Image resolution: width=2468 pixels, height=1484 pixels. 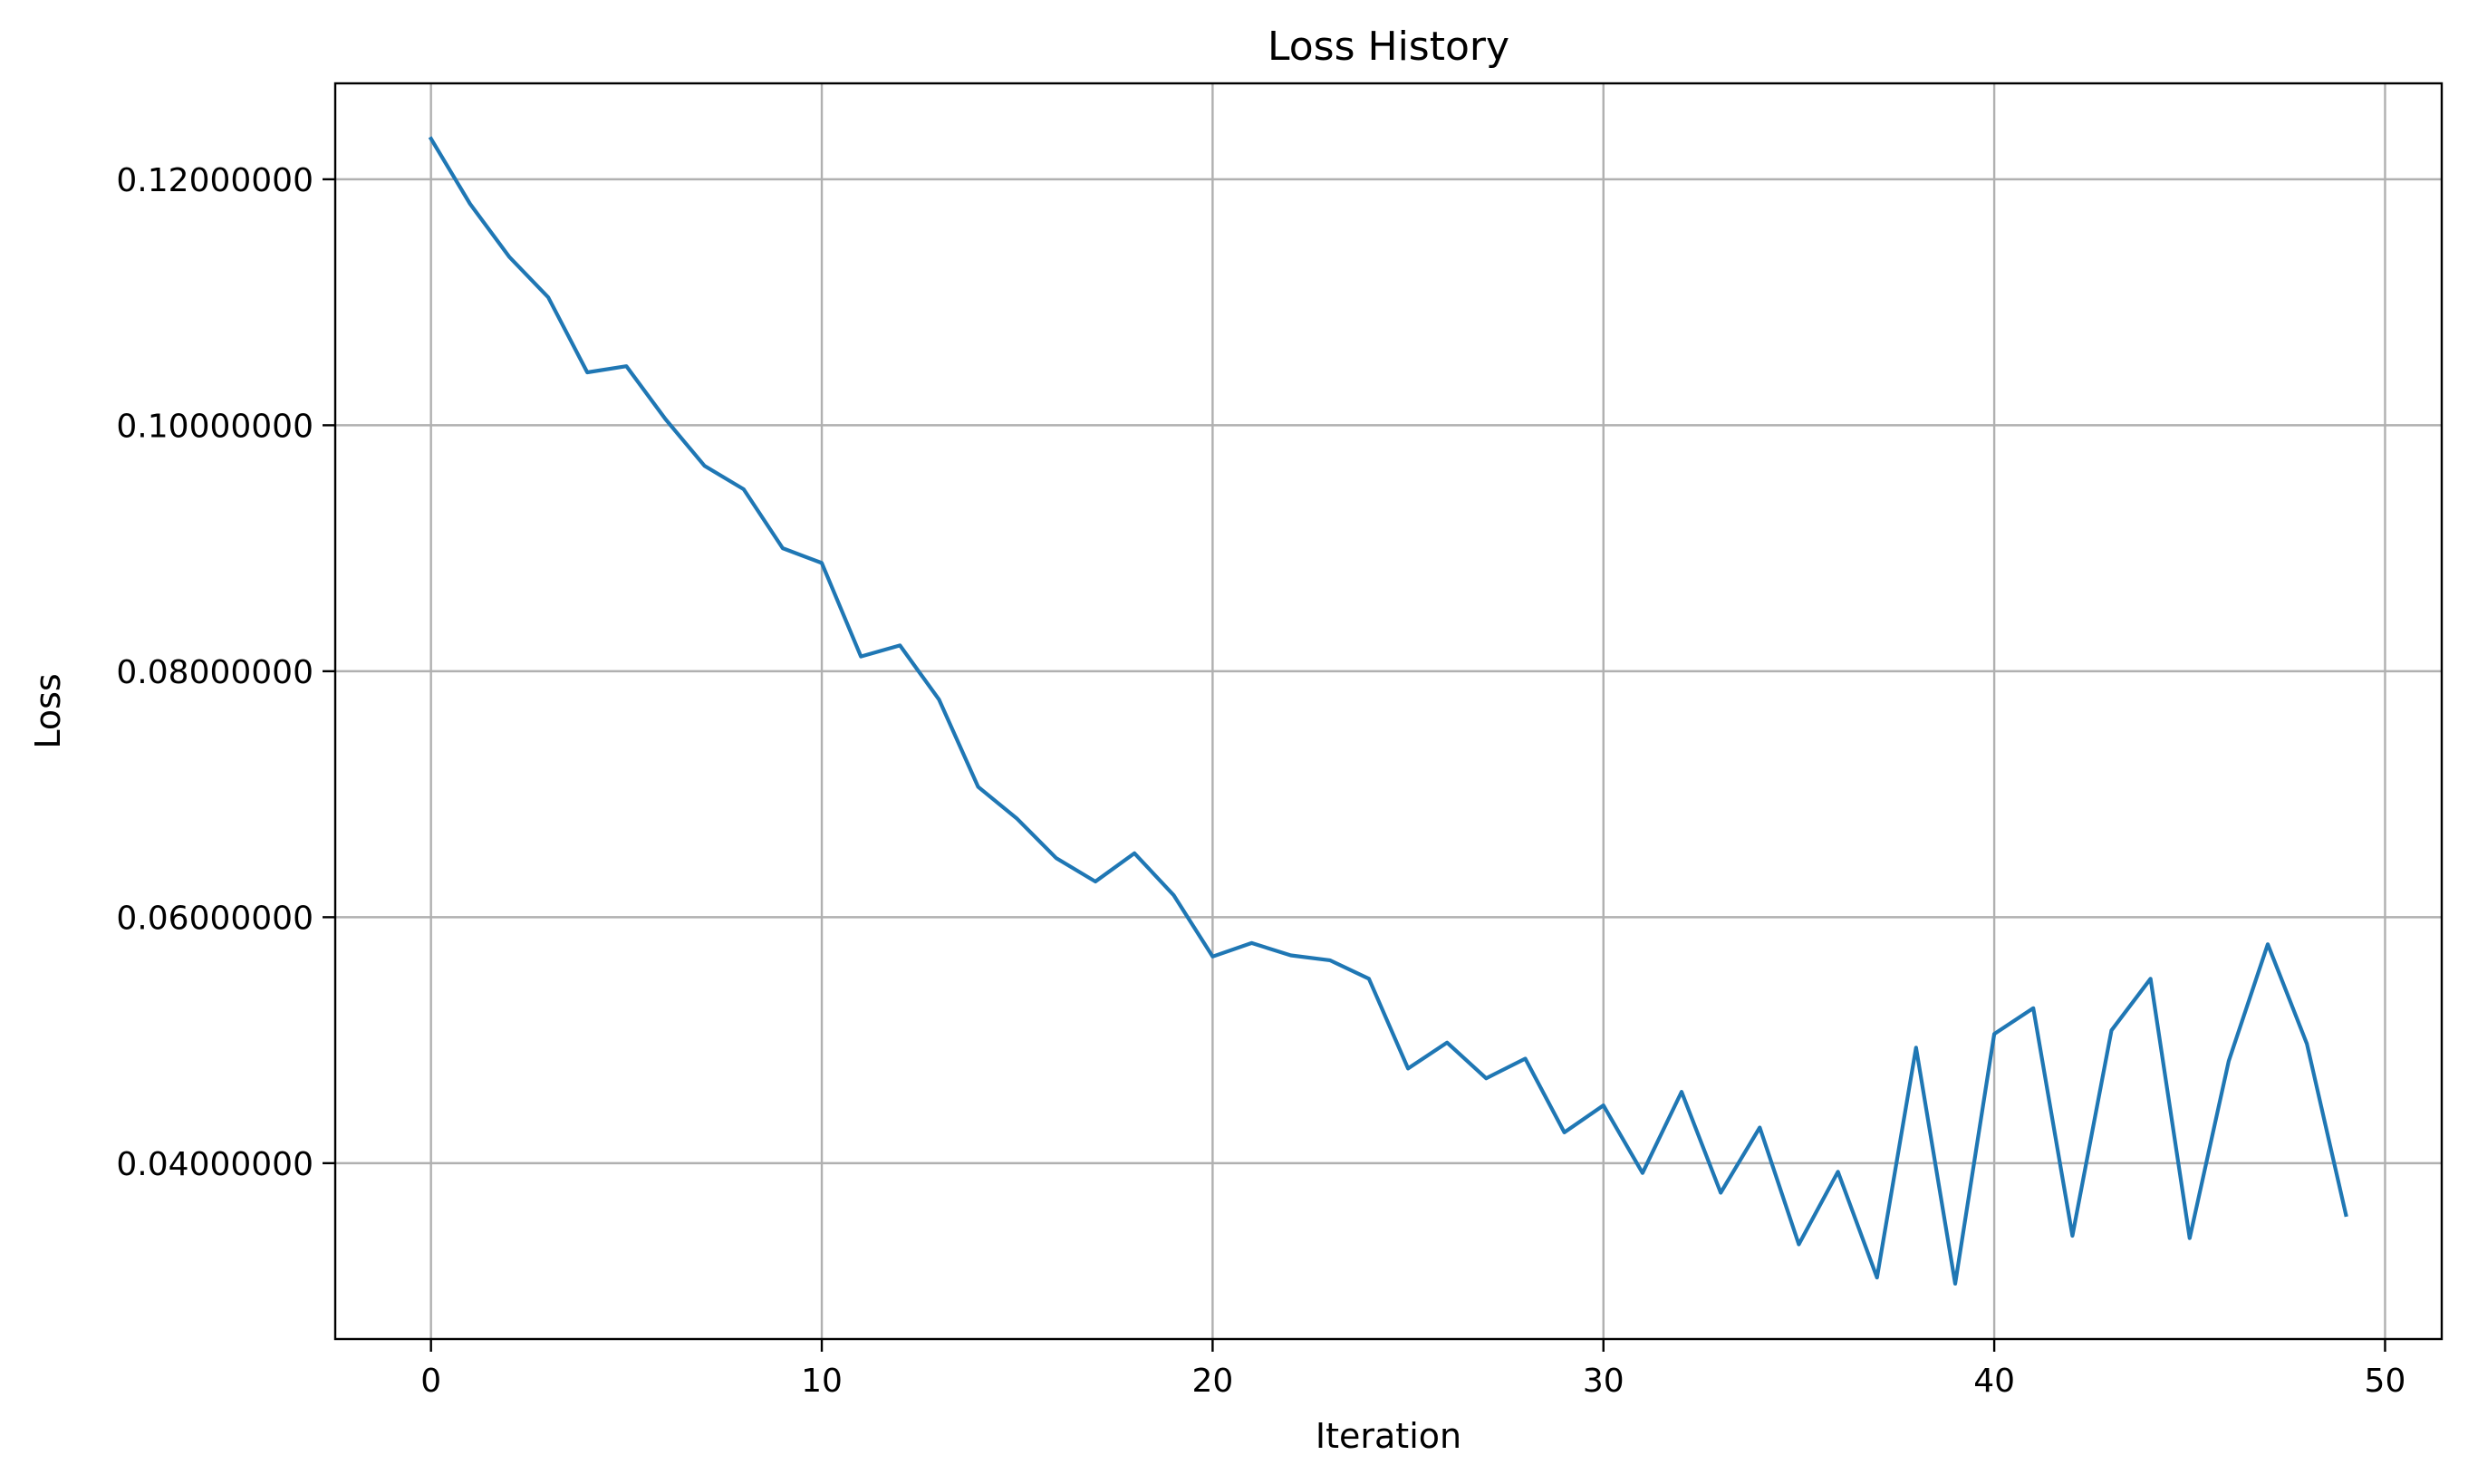 I want to click on y-axis-label: Loss, so click(x=48, y=711).